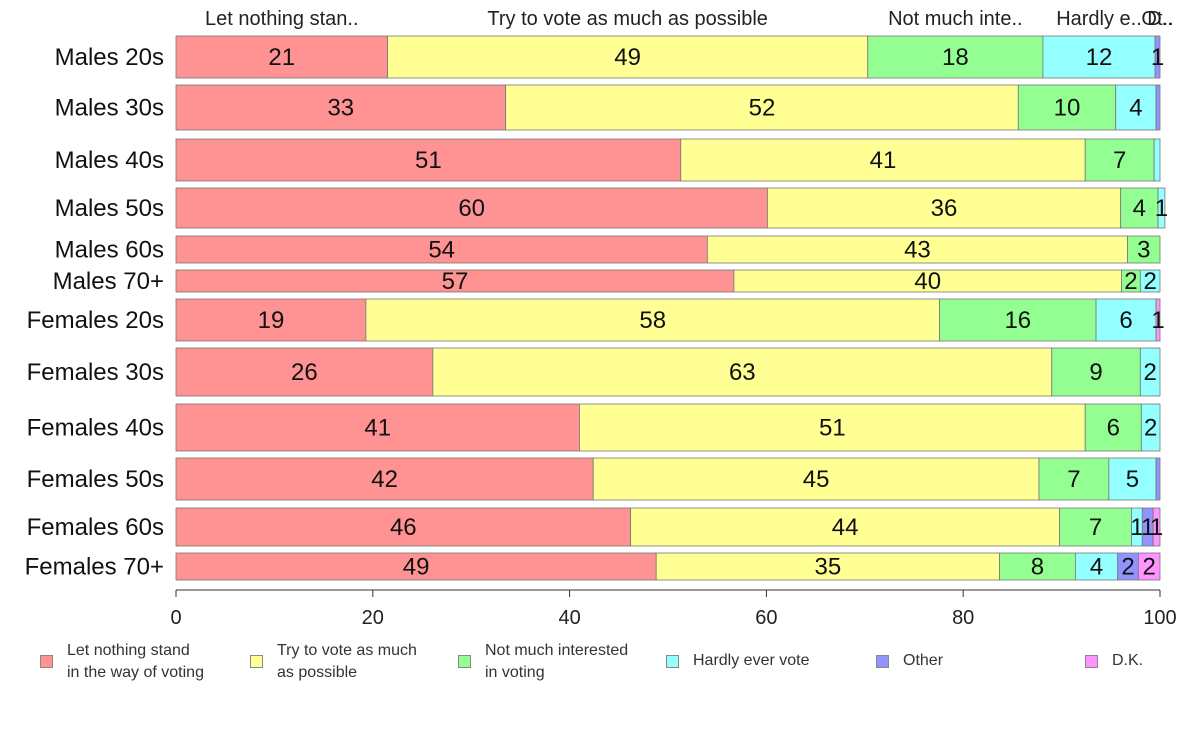 Image resolution: width=1188 pixels, height=736 pixels. I want to click on data-label-females-30s-2: 9, so click(1095, 372).